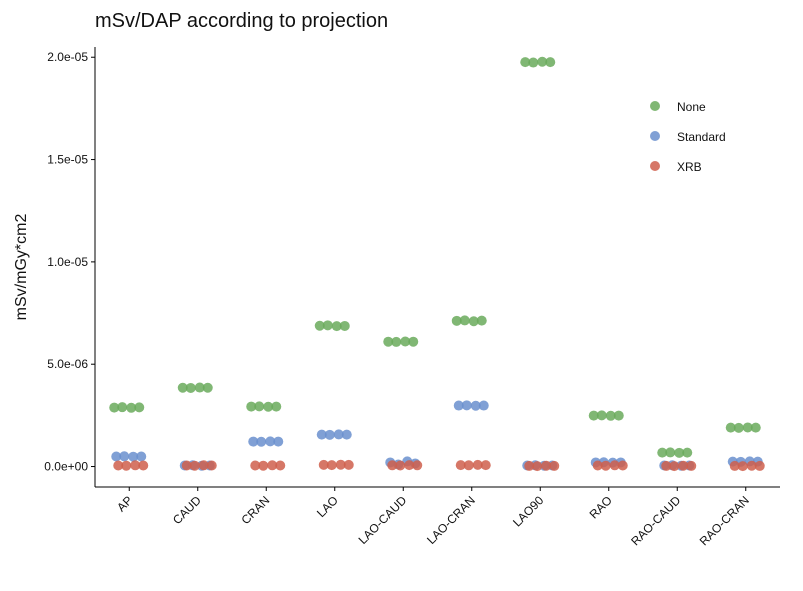 The image size is (803, 591). What do you see at coordinates (67, 262) in the screenshot?
I see `y-tick-label: 1.0e-05` at bounding box center [67, 262].